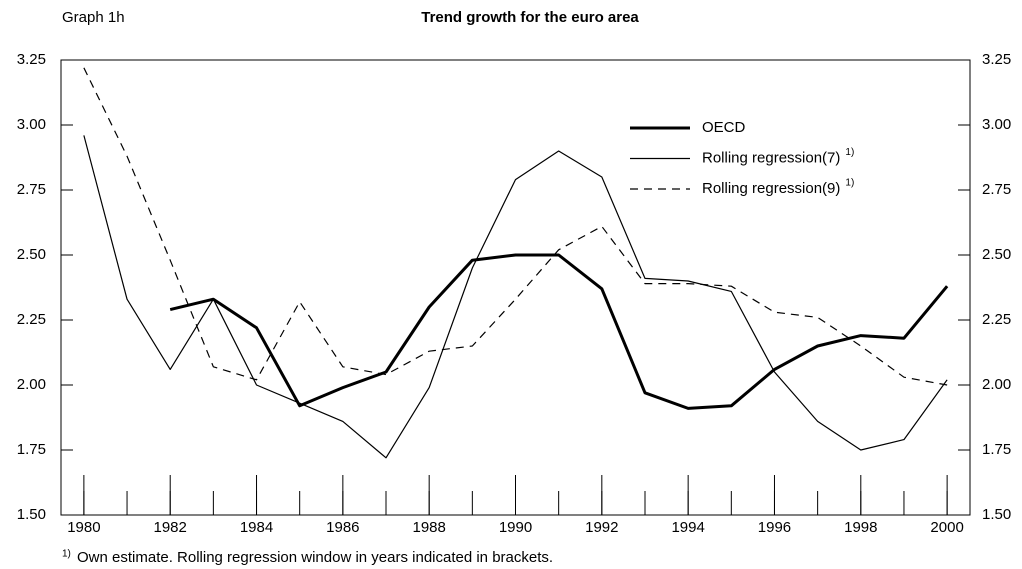  Describe the element at coordinates (996, 59) in the screenshot. I see `y2-tick-label: 3.25` at that location.